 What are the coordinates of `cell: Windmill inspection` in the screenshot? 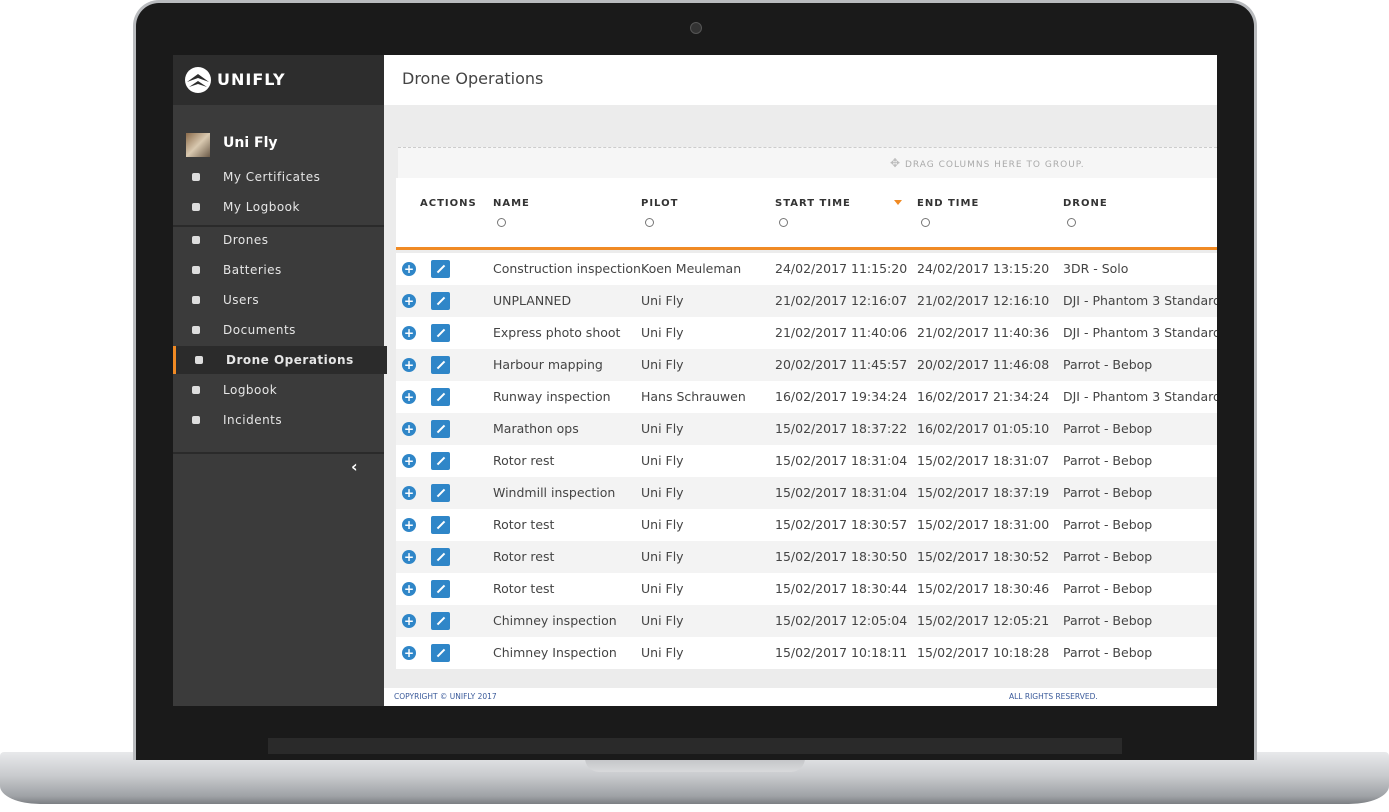 It's located at (554, 492).